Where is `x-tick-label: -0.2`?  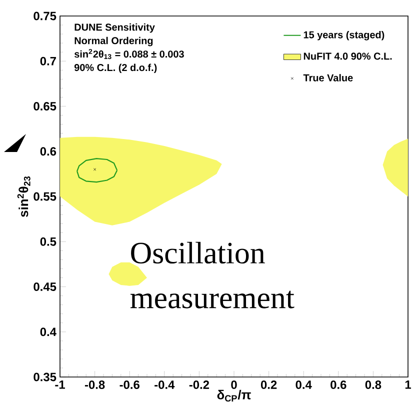
x-tick-label: -0.2 is located at coordinates (199, 384).